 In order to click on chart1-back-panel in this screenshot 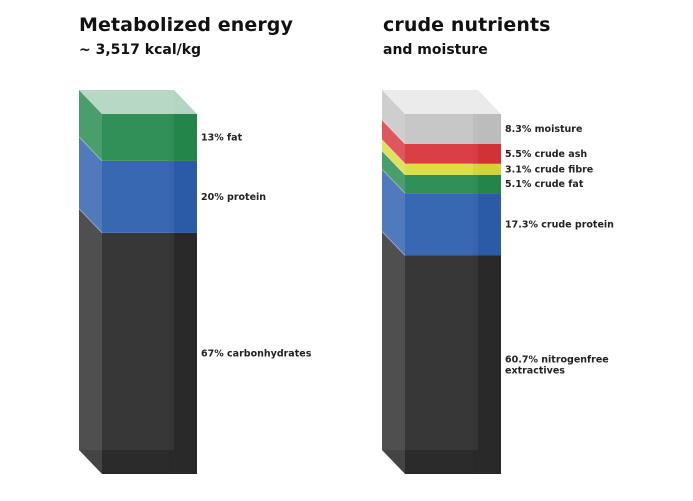, I will do `click(126, 270)`.